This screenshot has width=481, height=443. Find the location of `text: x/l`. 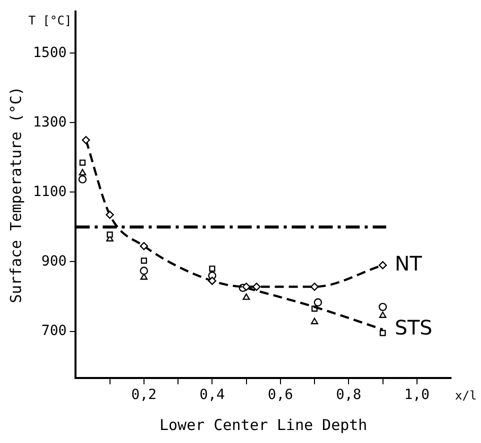

text: x/l is located at coordinates (466, 395).